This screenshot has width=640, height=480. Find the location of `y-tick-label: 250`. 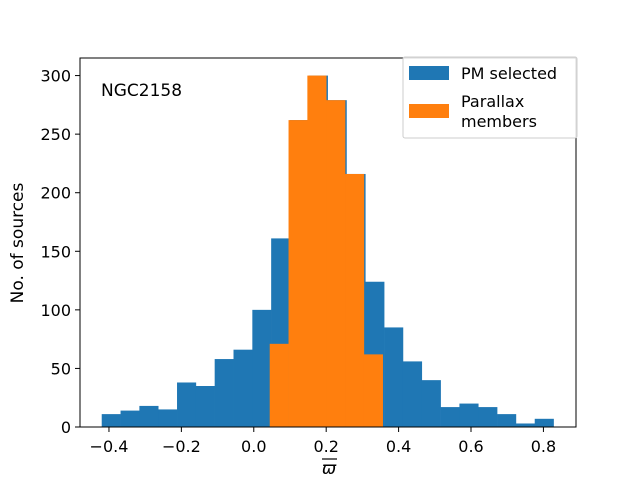

y-tick-label: 250 is located at coordinates (55, 134).